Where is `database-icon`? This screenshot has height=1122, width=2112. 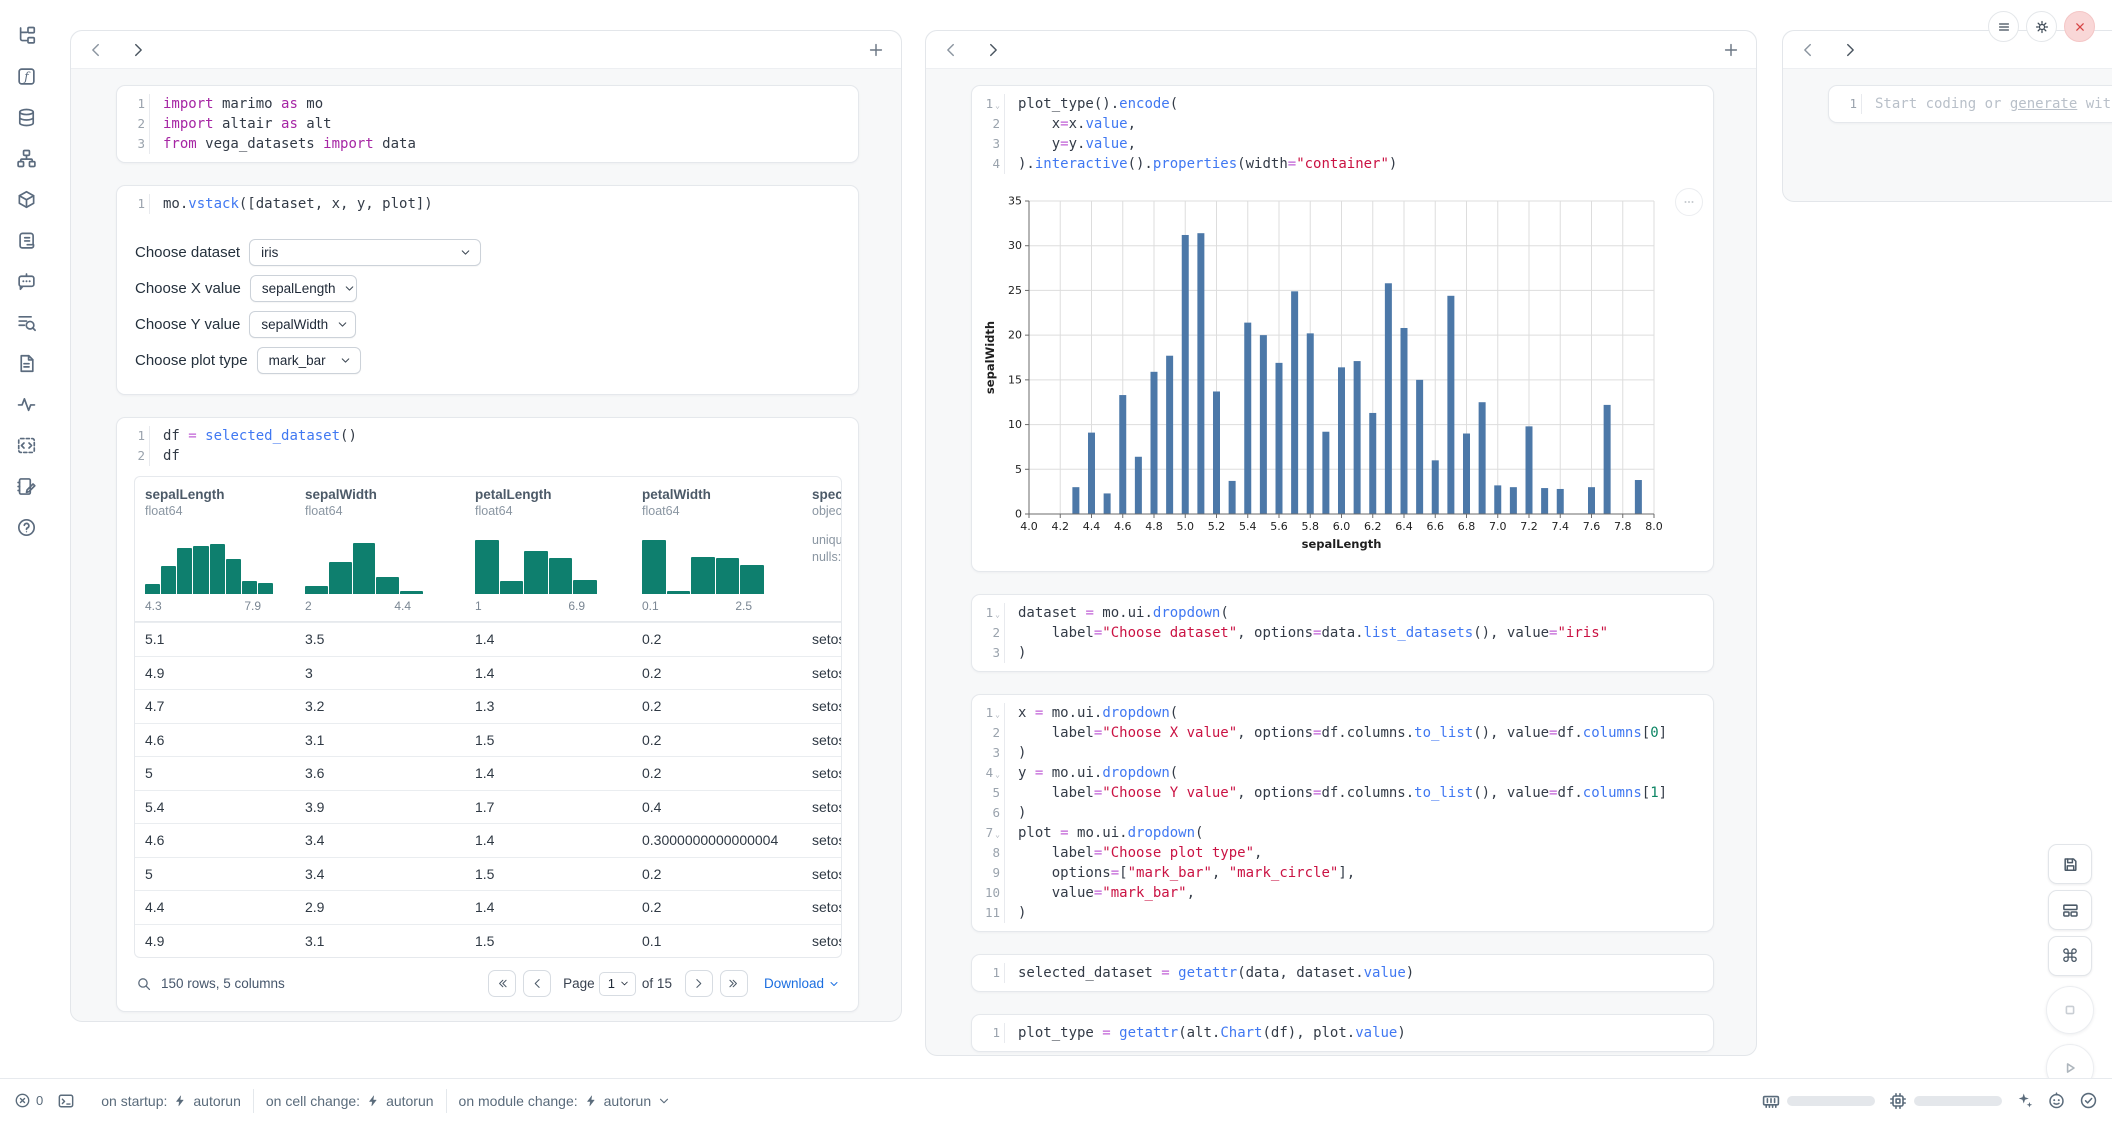
database-icon is located at coordinates (26, 117).